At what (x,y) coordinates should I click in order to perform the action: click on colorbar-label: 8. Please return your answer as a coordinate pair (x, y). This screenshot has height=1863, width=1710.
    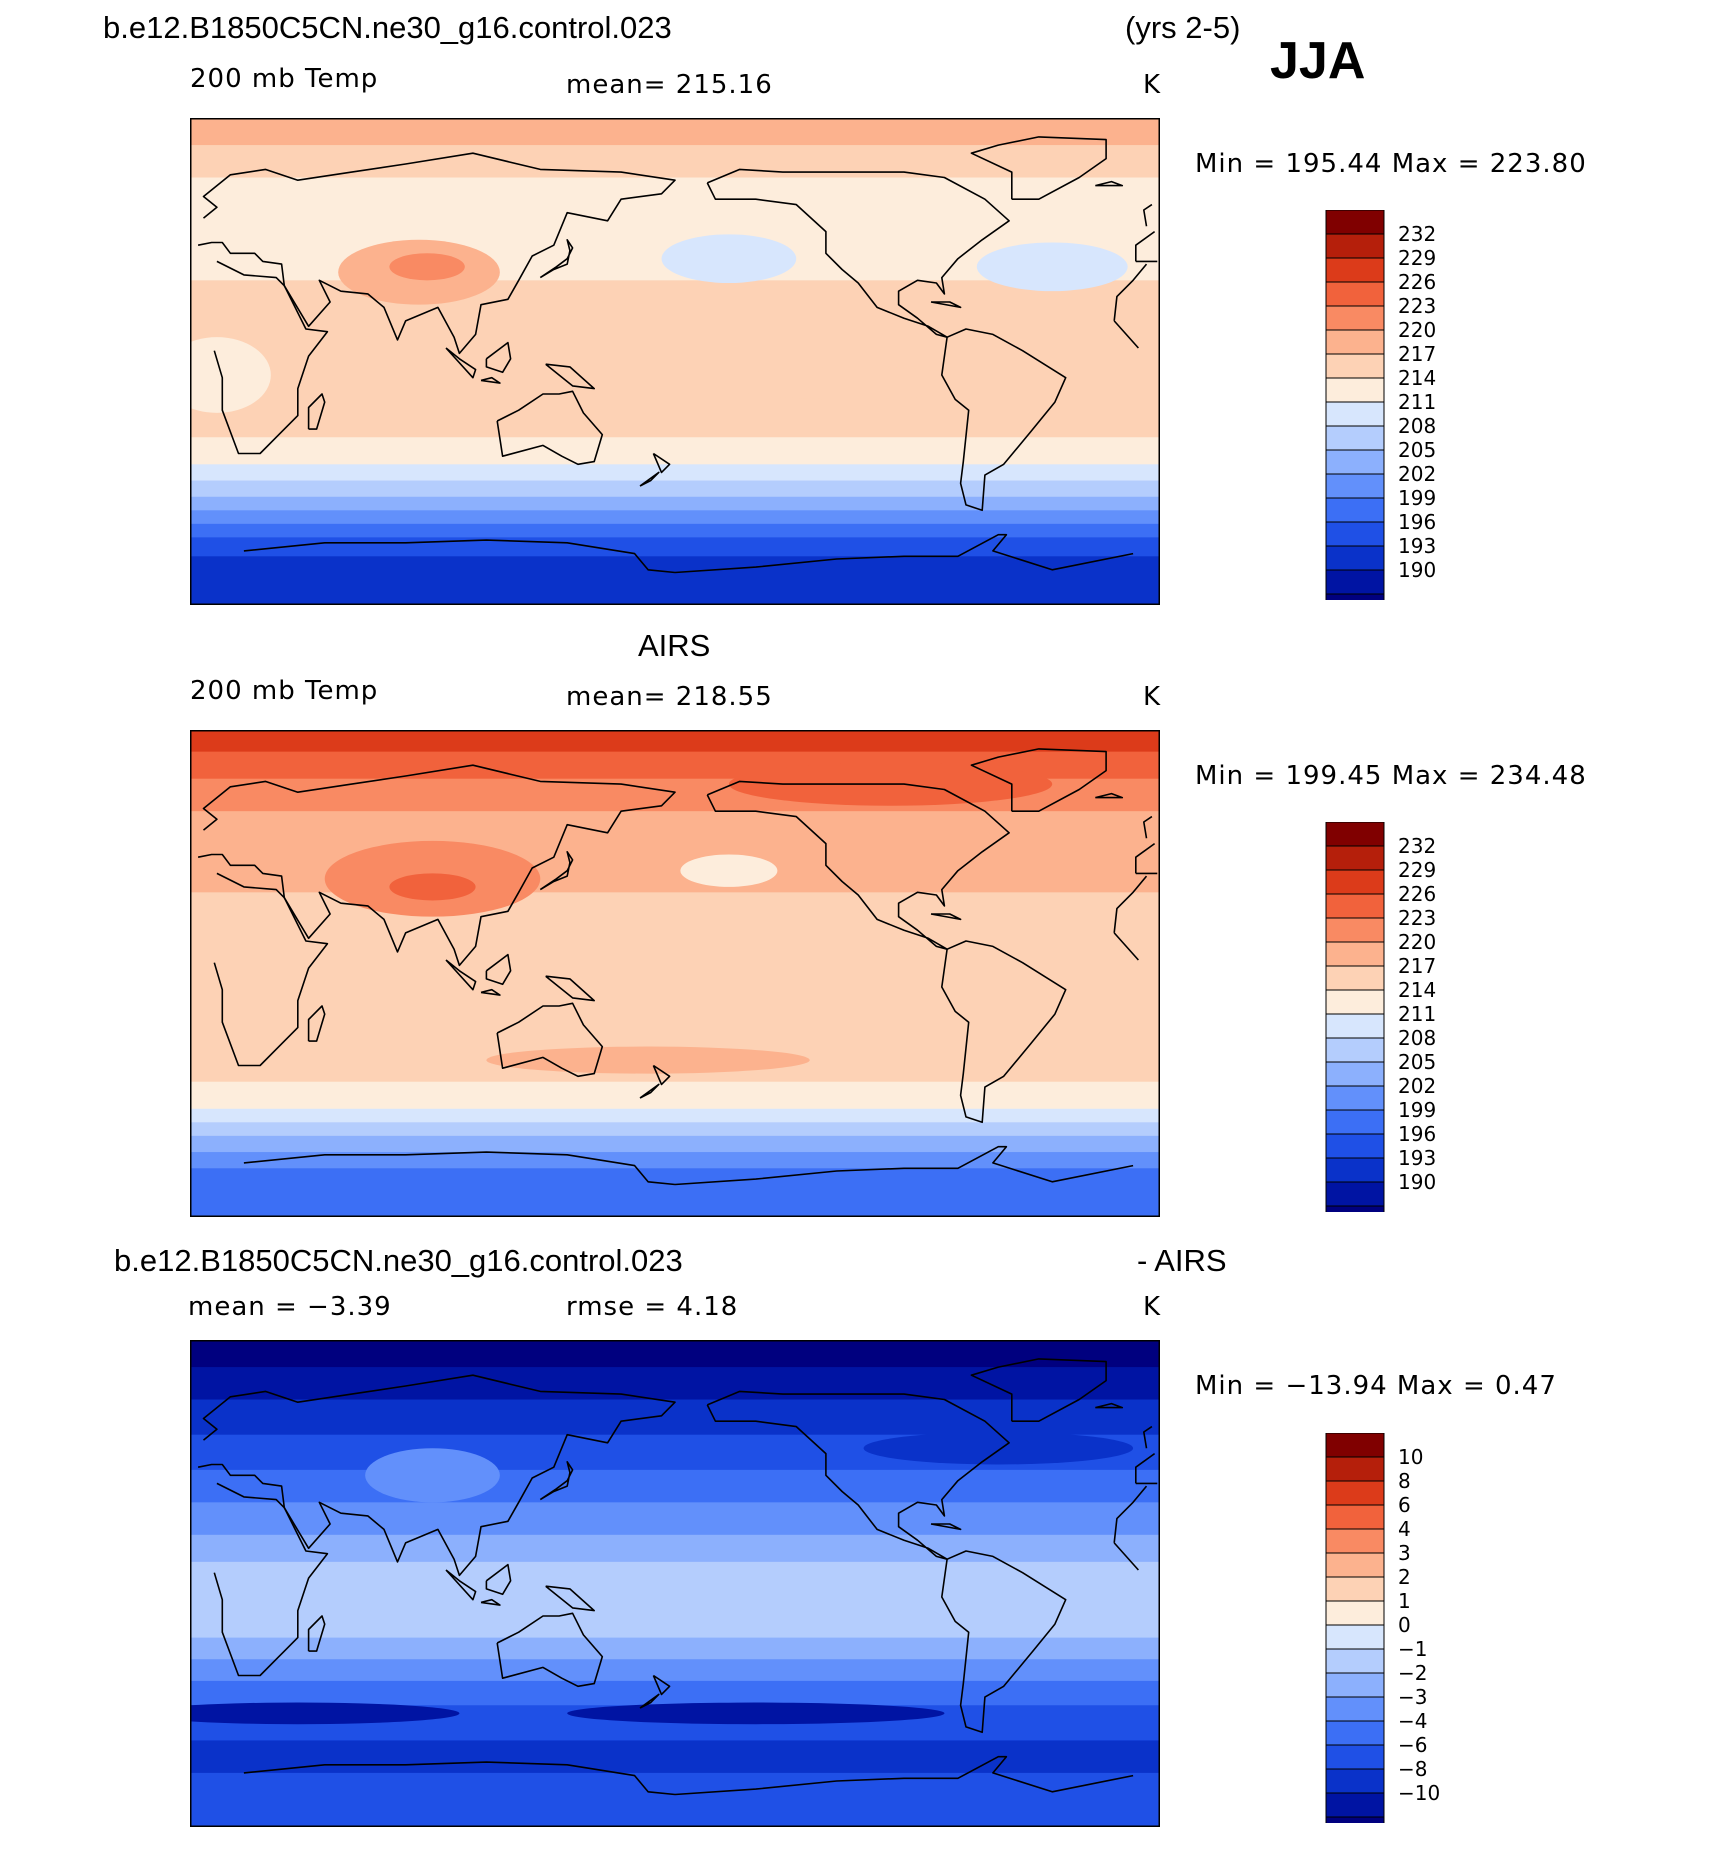
    Looking at the image, I should click on (1404, 1481).